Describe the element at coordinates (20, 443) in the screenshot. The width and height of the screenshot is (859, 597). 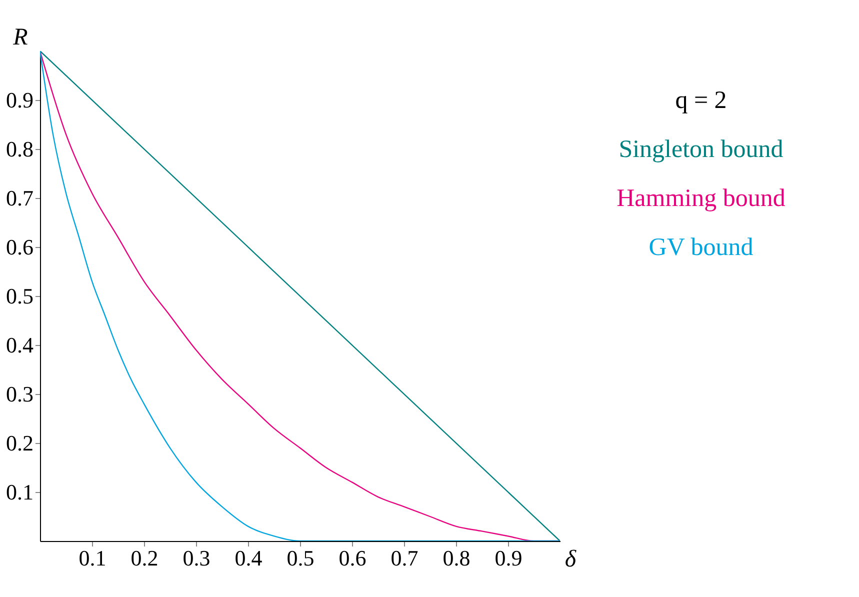
I see `y-tick-label: 0.2` at that location.